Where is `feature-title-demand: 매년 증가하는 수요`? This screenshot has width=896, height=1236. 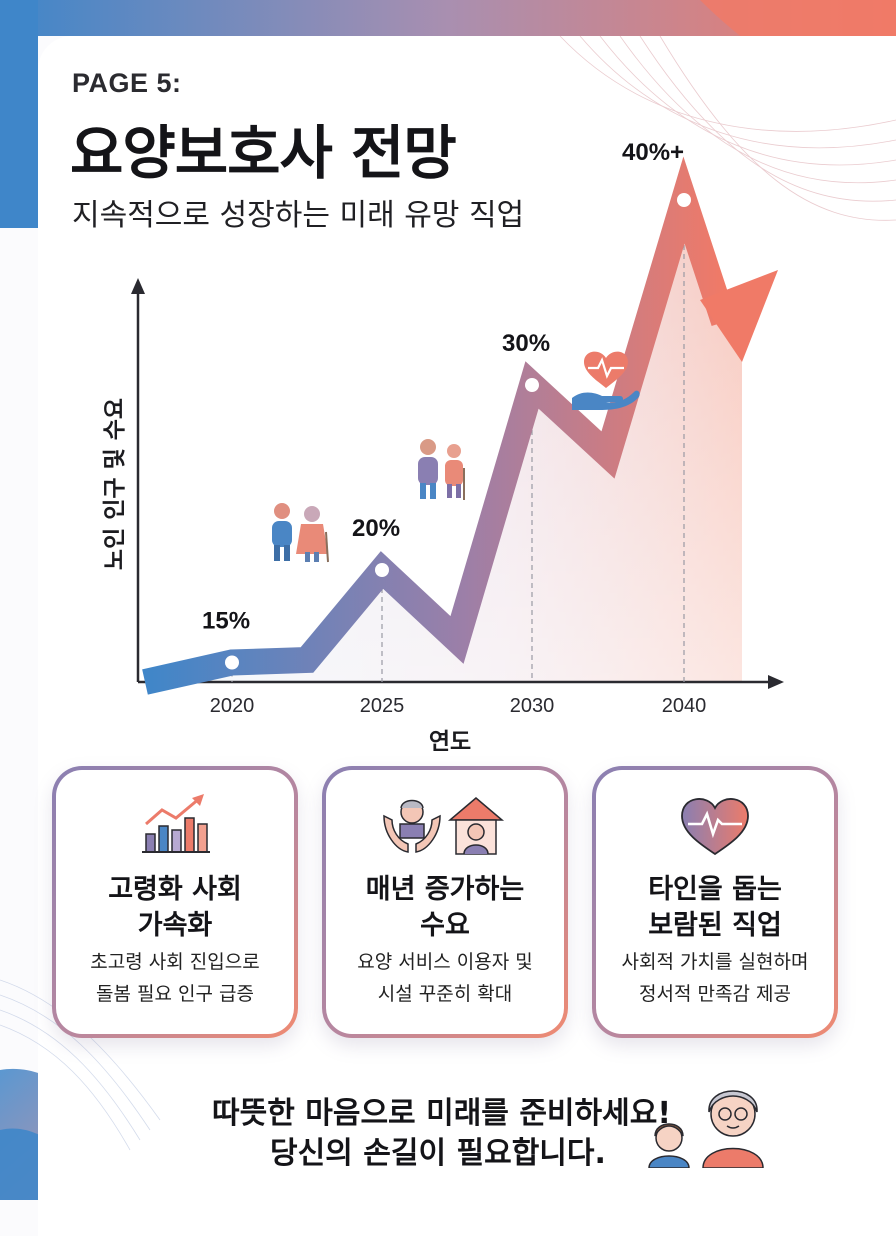
feature-title-demand: 매년 증가하는 수요 is located at coordinates (445, 907).